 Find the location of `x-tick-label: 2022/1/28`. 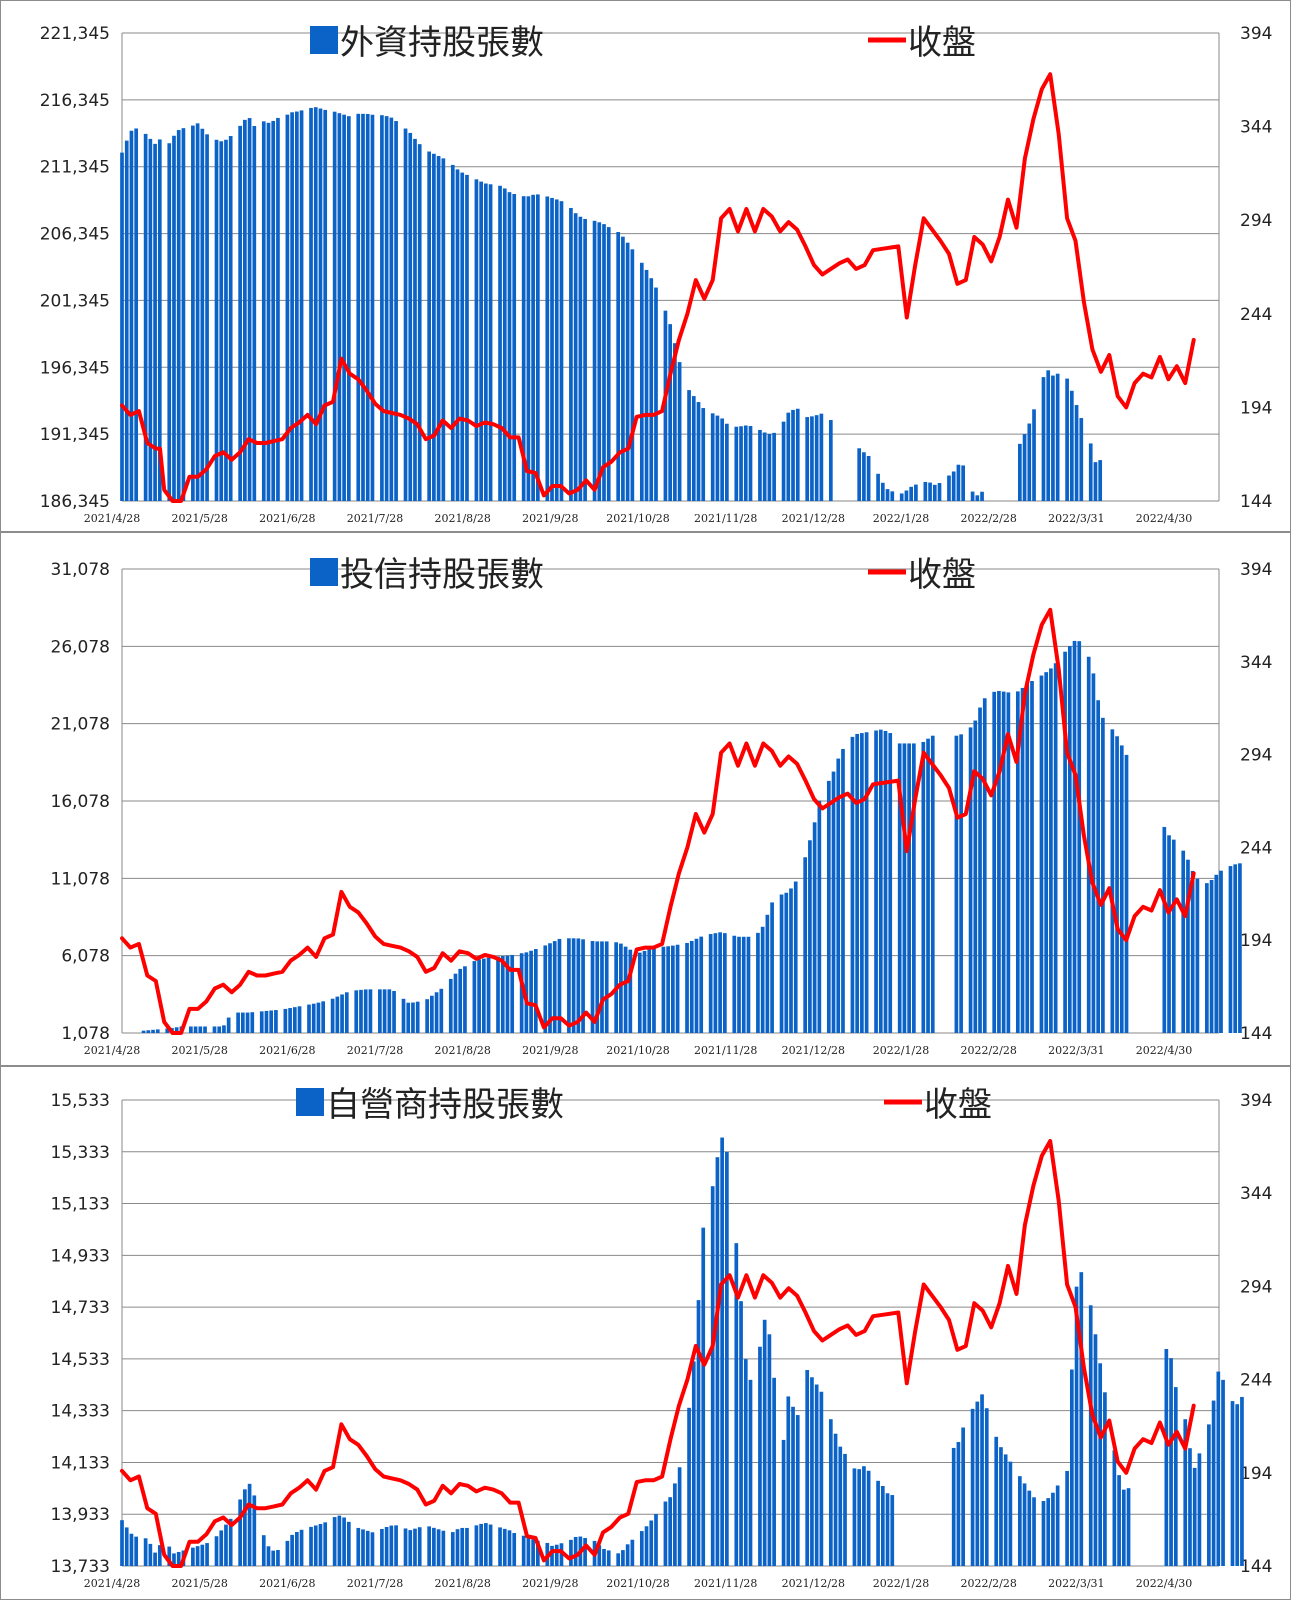

x-tick-label: 2022/1/28 is located at coordinates (901, 518).